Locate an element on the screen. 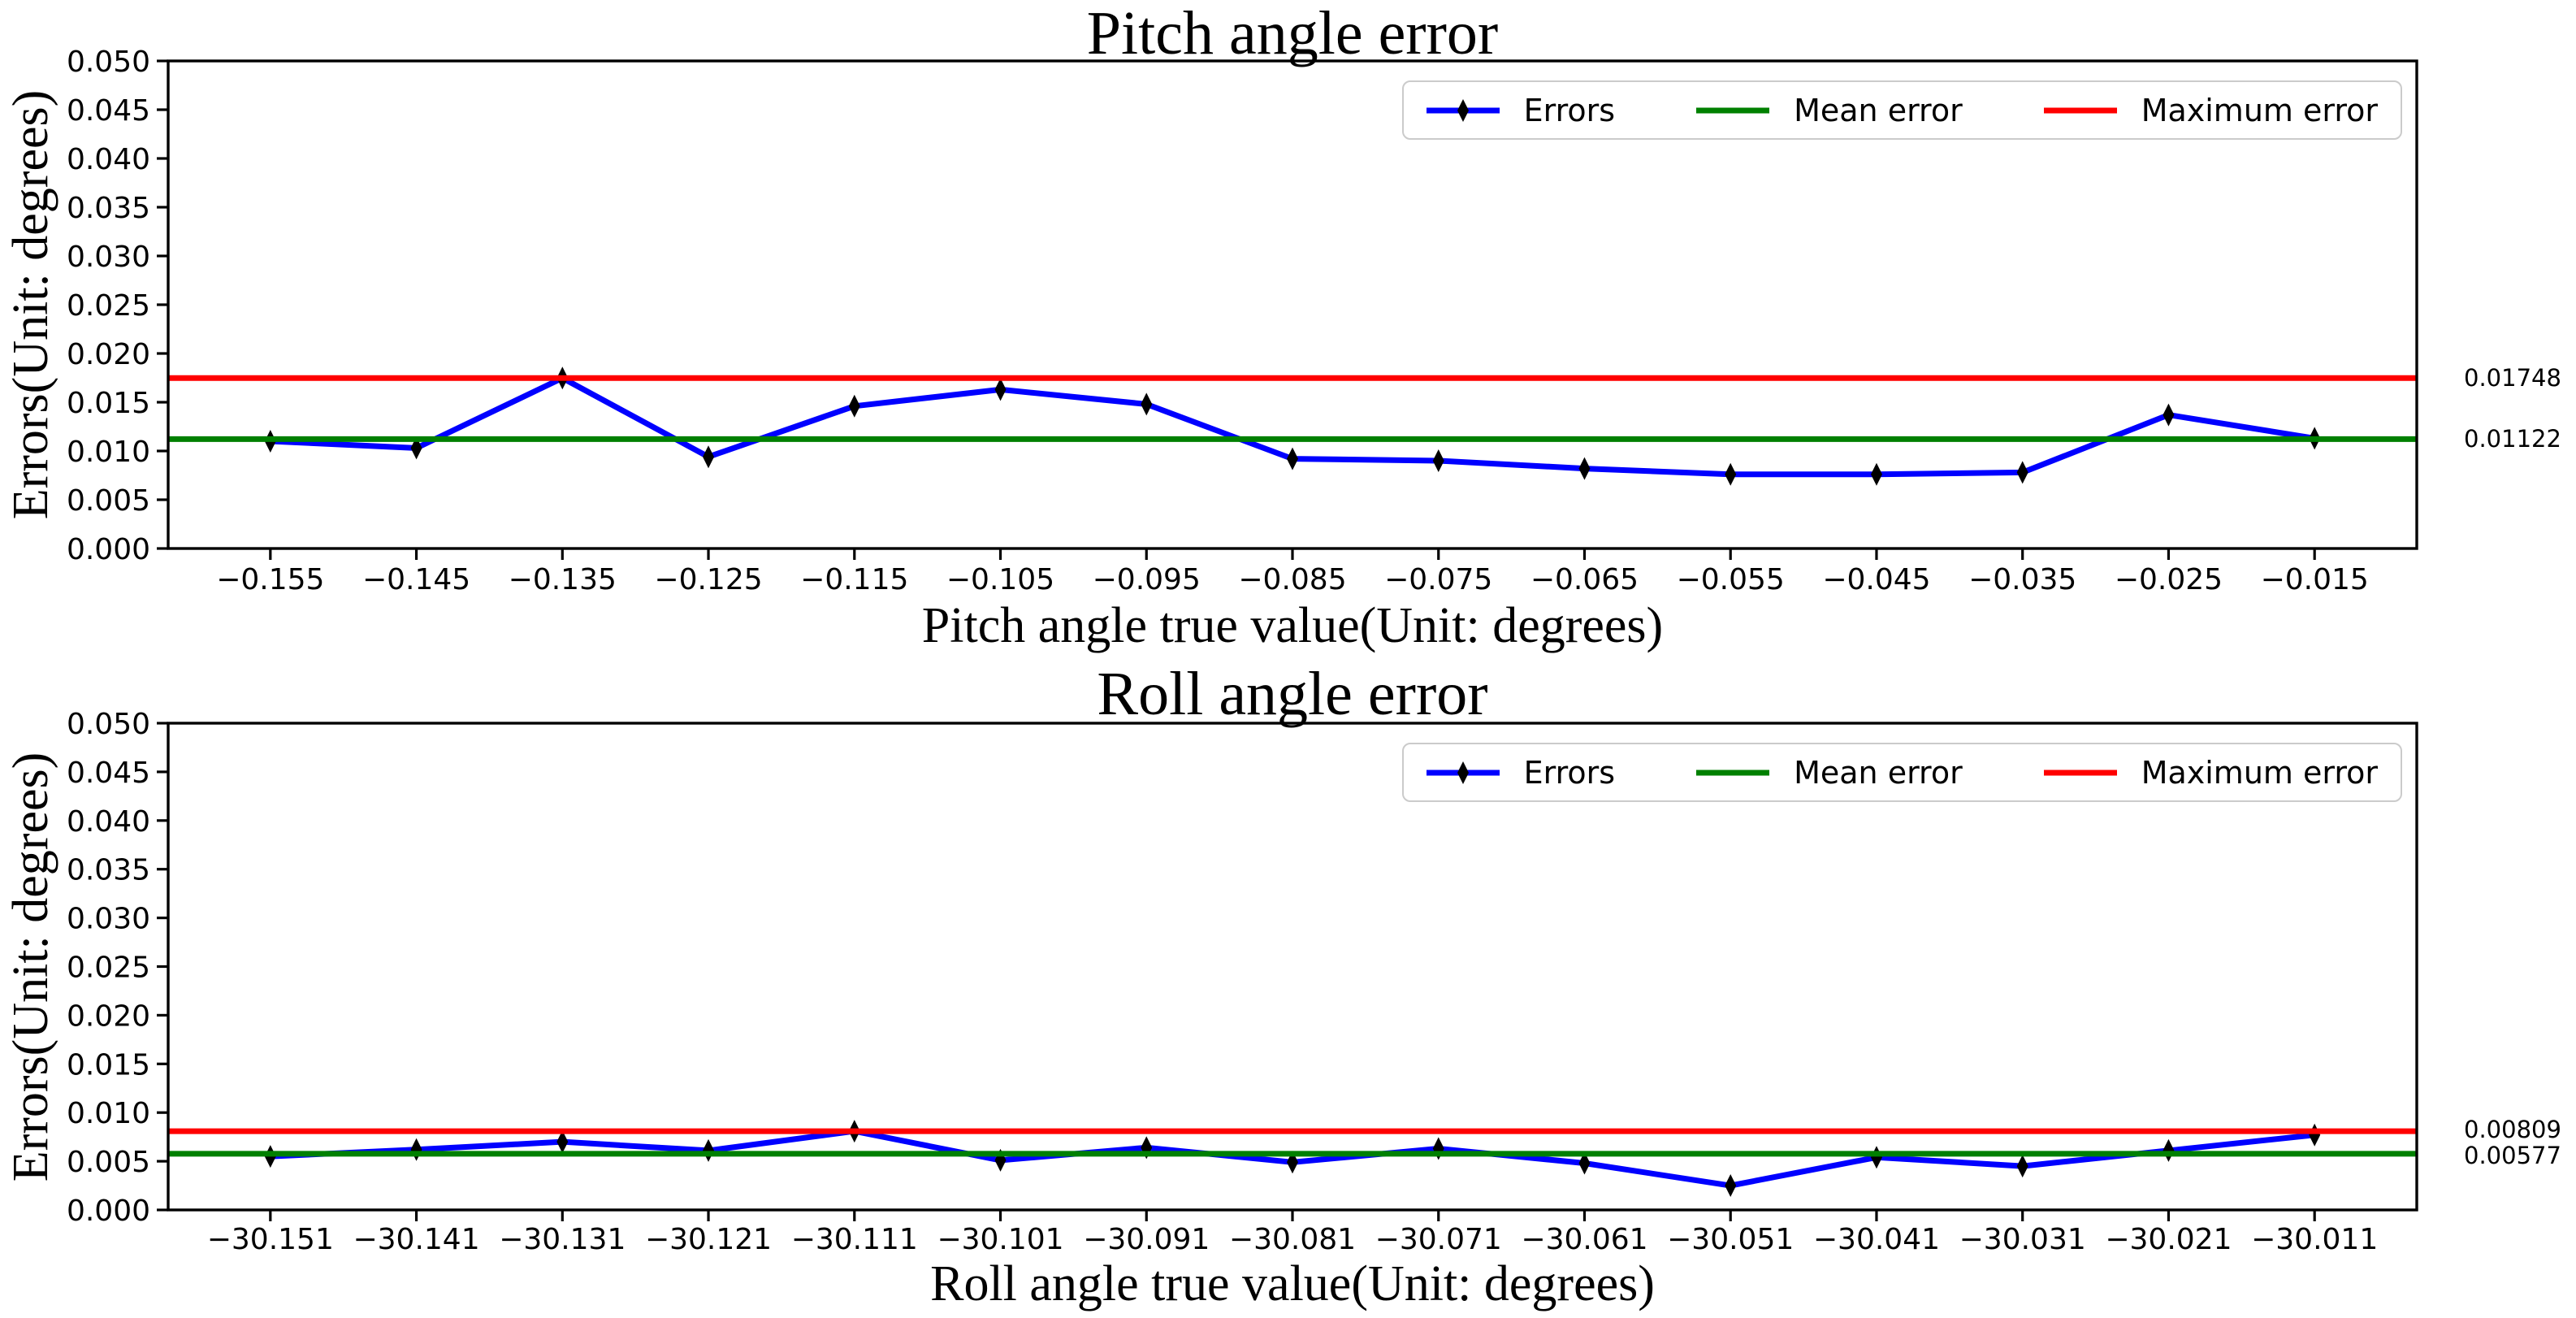 The height and width of the screenshot is (1318, 2576). svg-text: −0.095 is located at coordinates (1147, 579).